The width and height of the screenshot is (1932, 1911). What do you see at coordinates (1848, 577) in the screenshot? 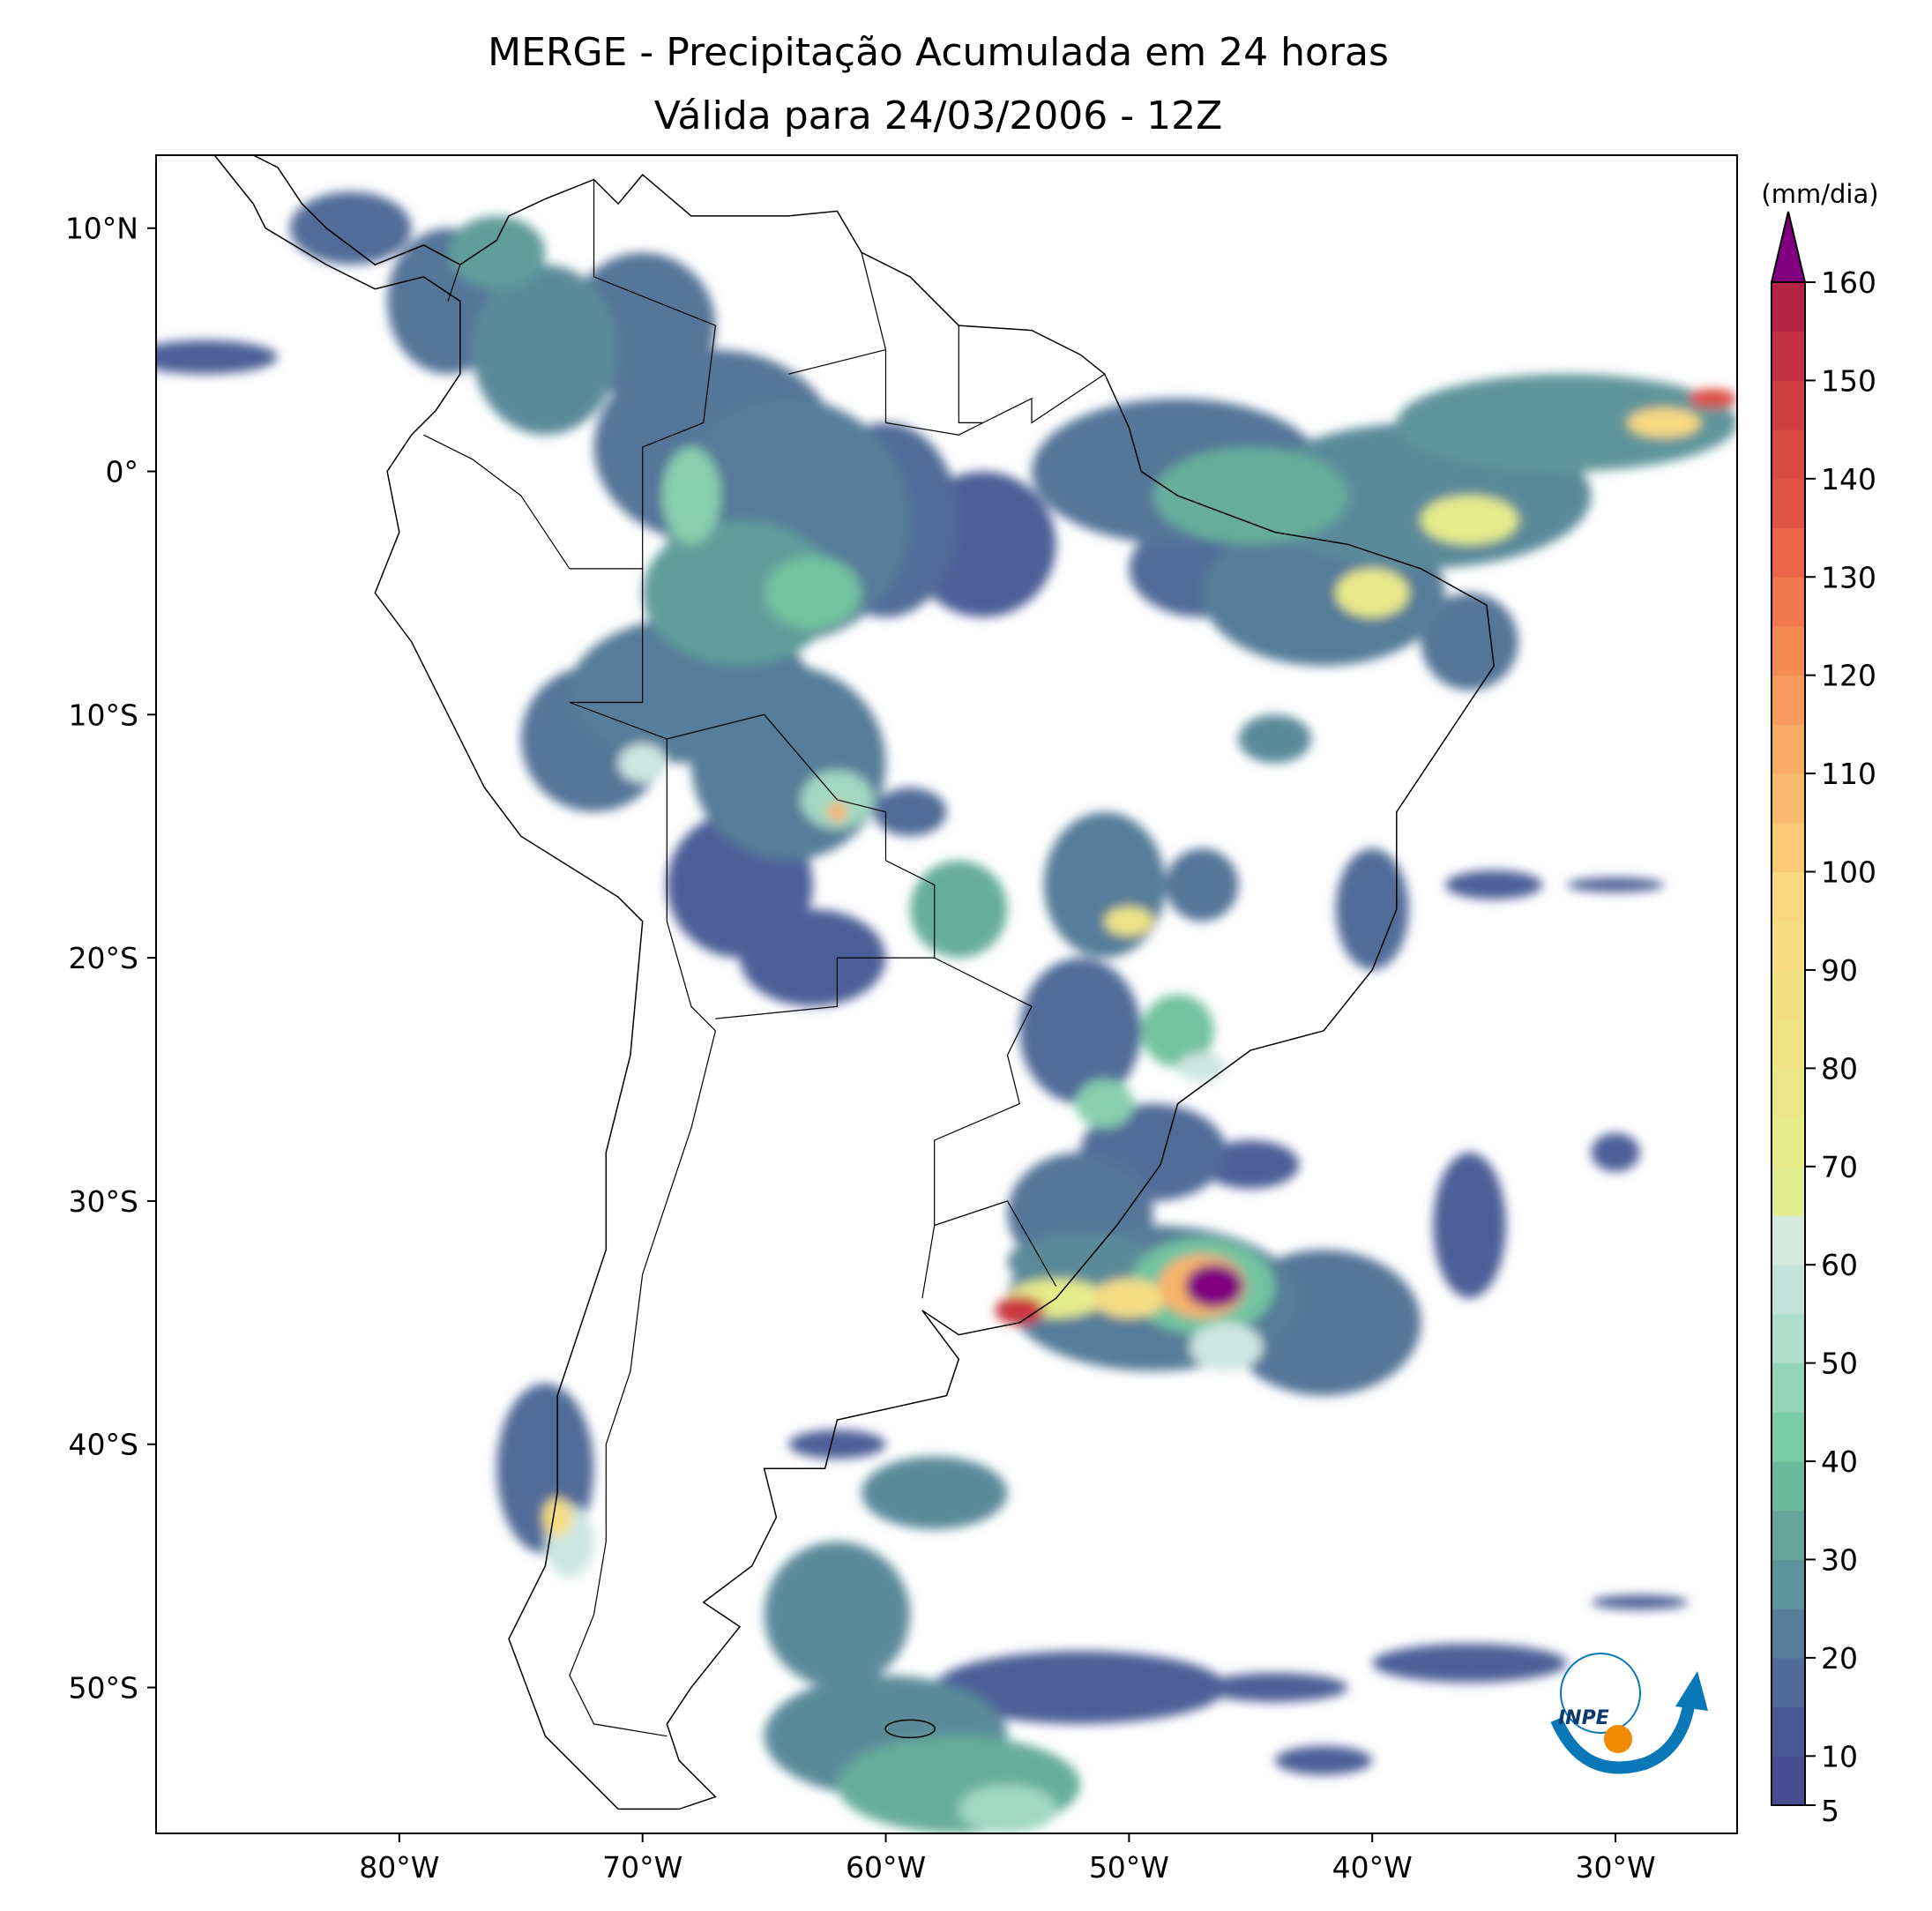
I see `colorbar-tick-label: 130` at bounding box center [1848, 577].